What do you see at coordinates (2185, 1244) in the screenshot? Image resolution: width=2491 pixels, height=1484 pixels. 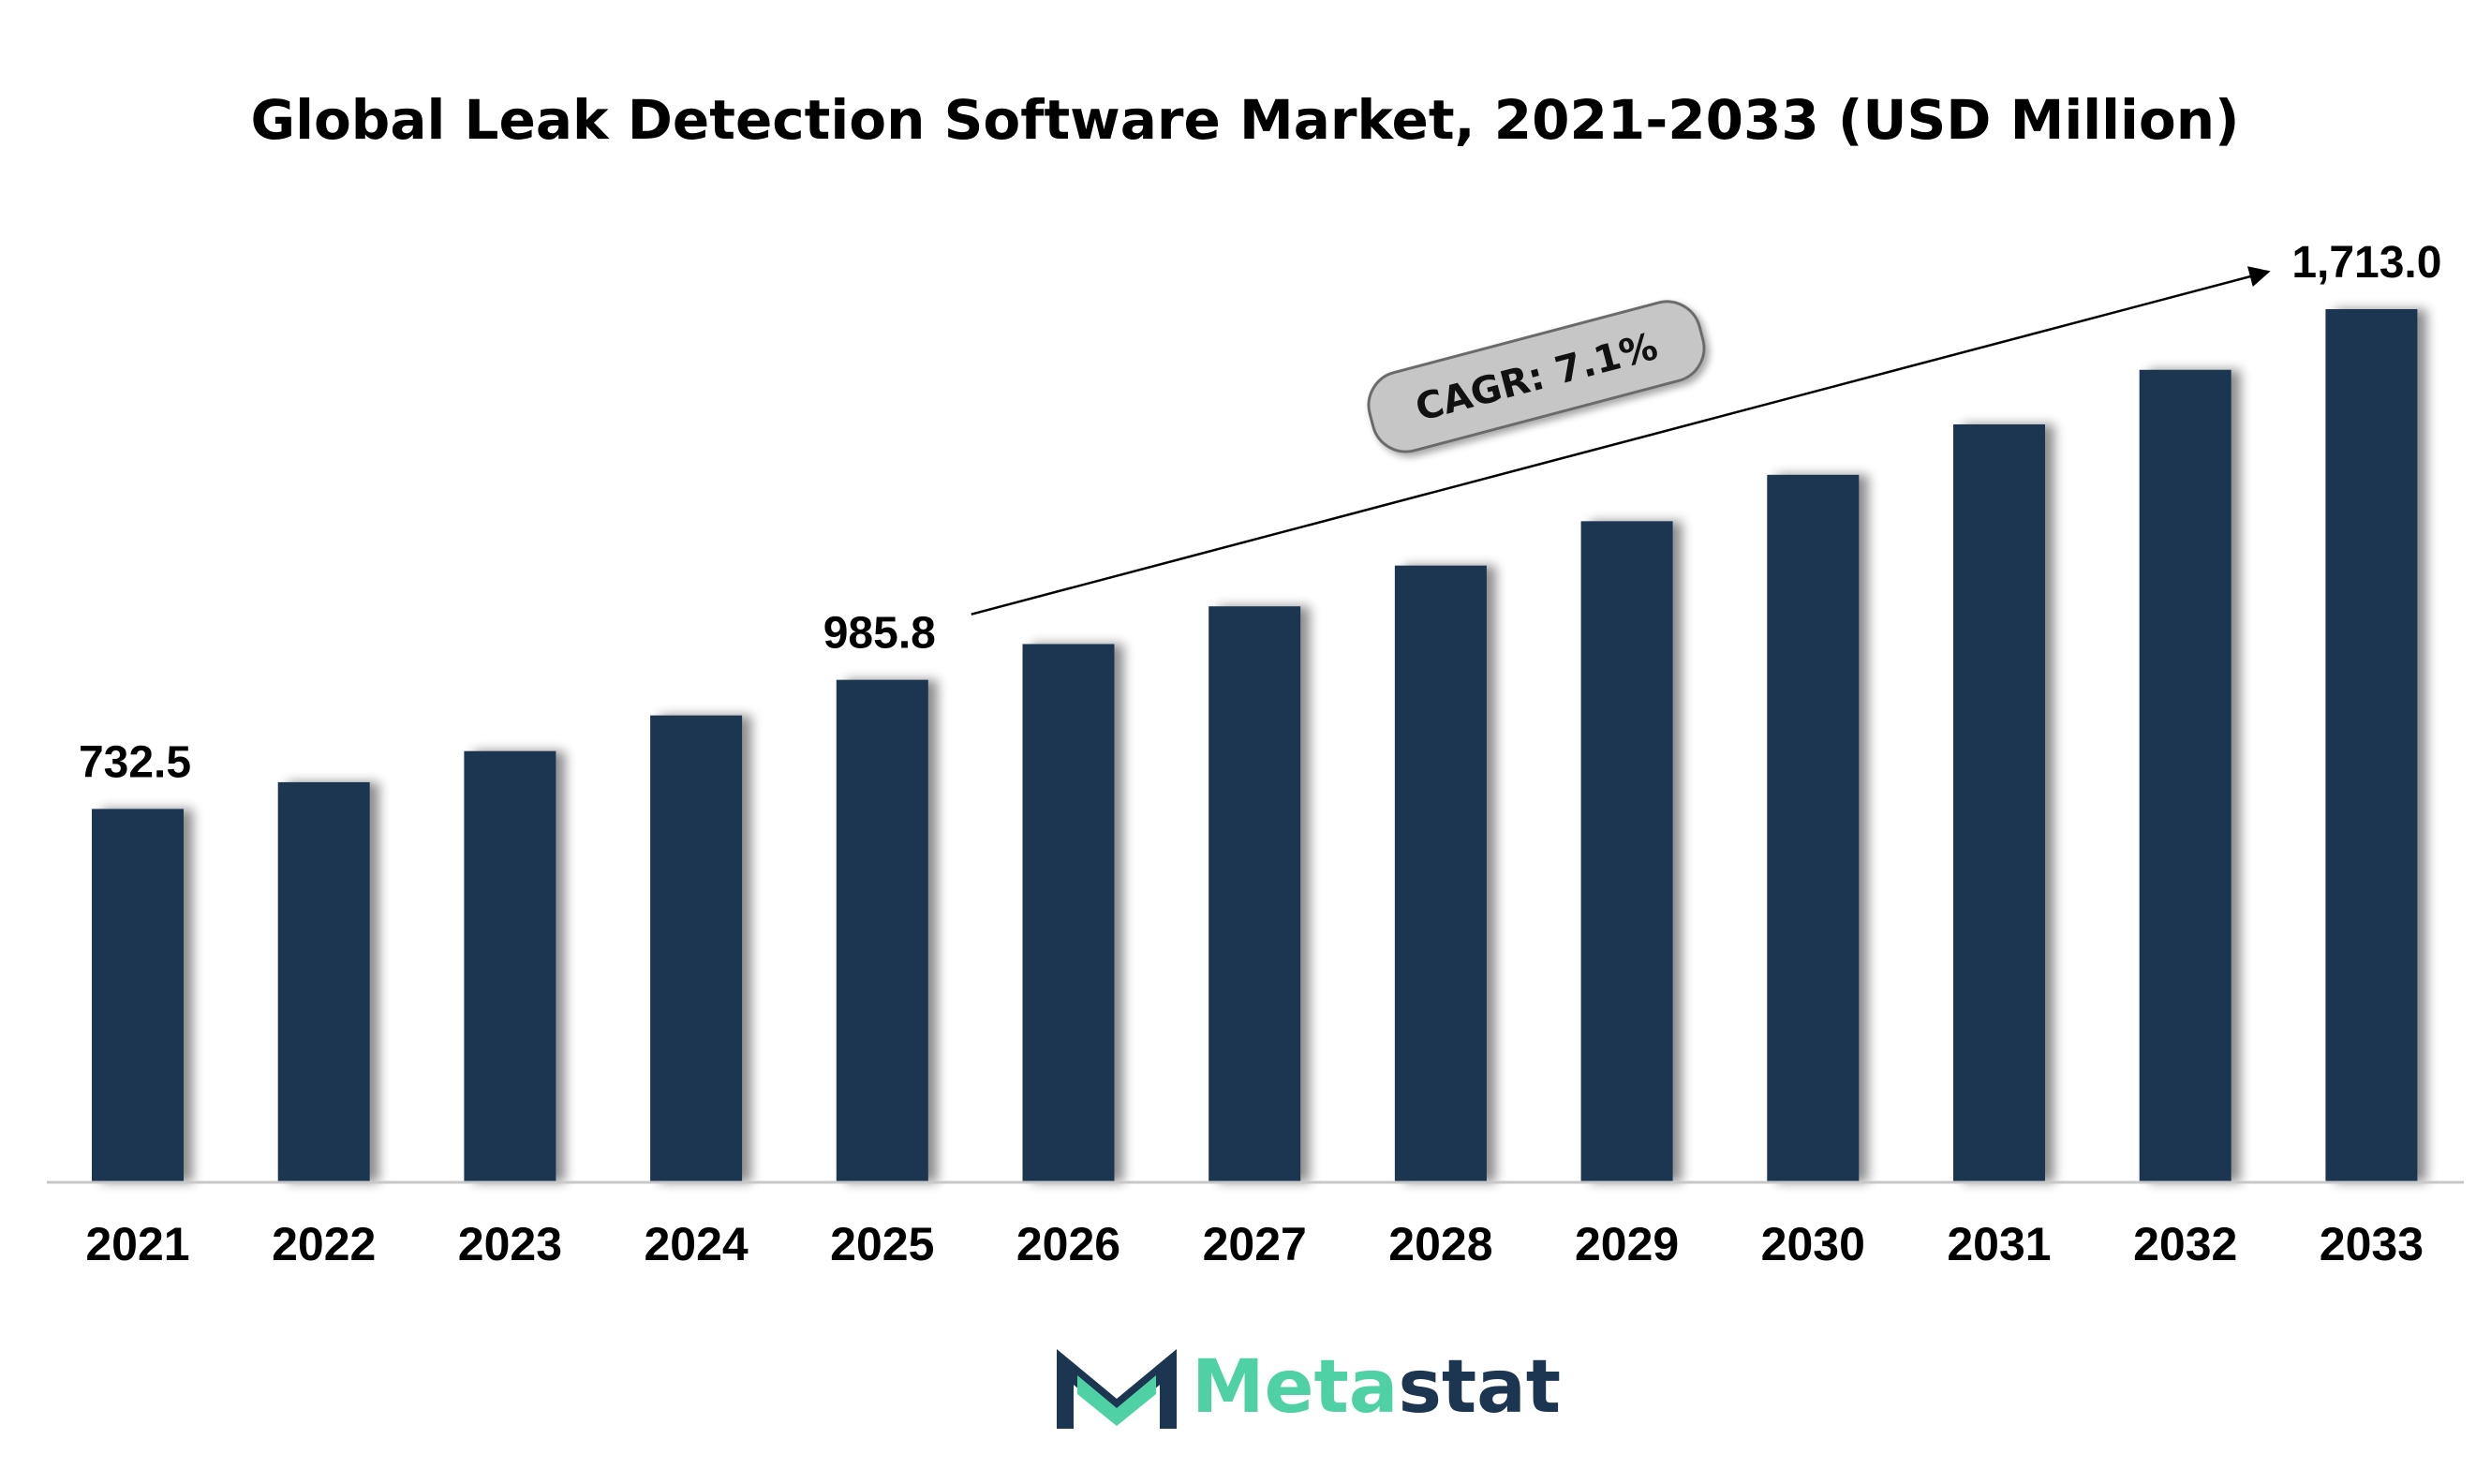 I see `x-tick-2032: 2032` at bounding box center [2185, 1244].